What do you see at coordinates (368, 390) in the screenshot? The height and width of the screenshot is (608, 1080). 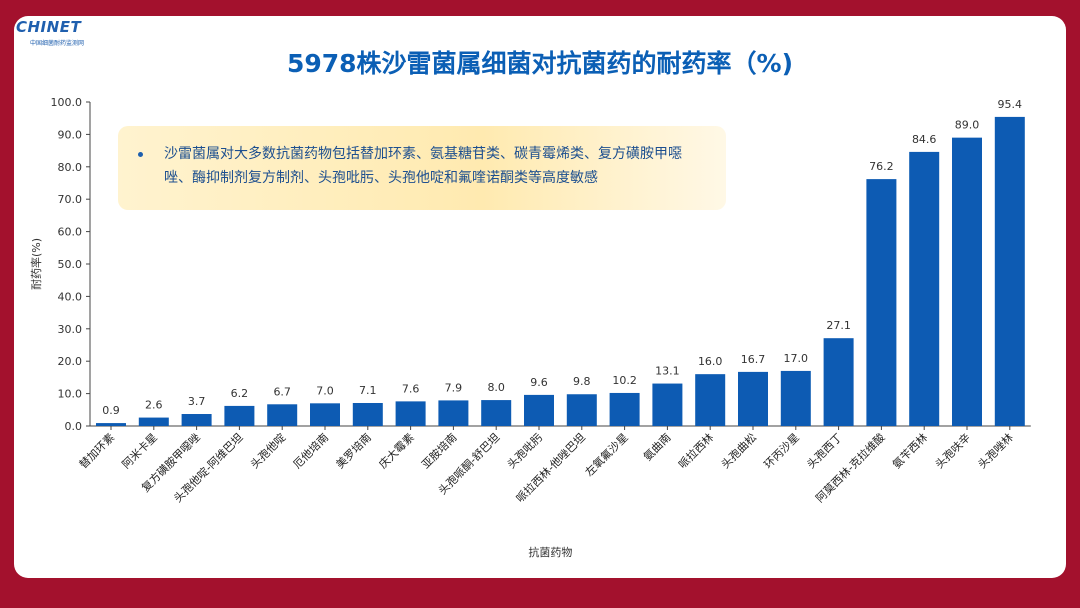 I see `bar-value-label: 7.1` at bounding box center [368, 390].